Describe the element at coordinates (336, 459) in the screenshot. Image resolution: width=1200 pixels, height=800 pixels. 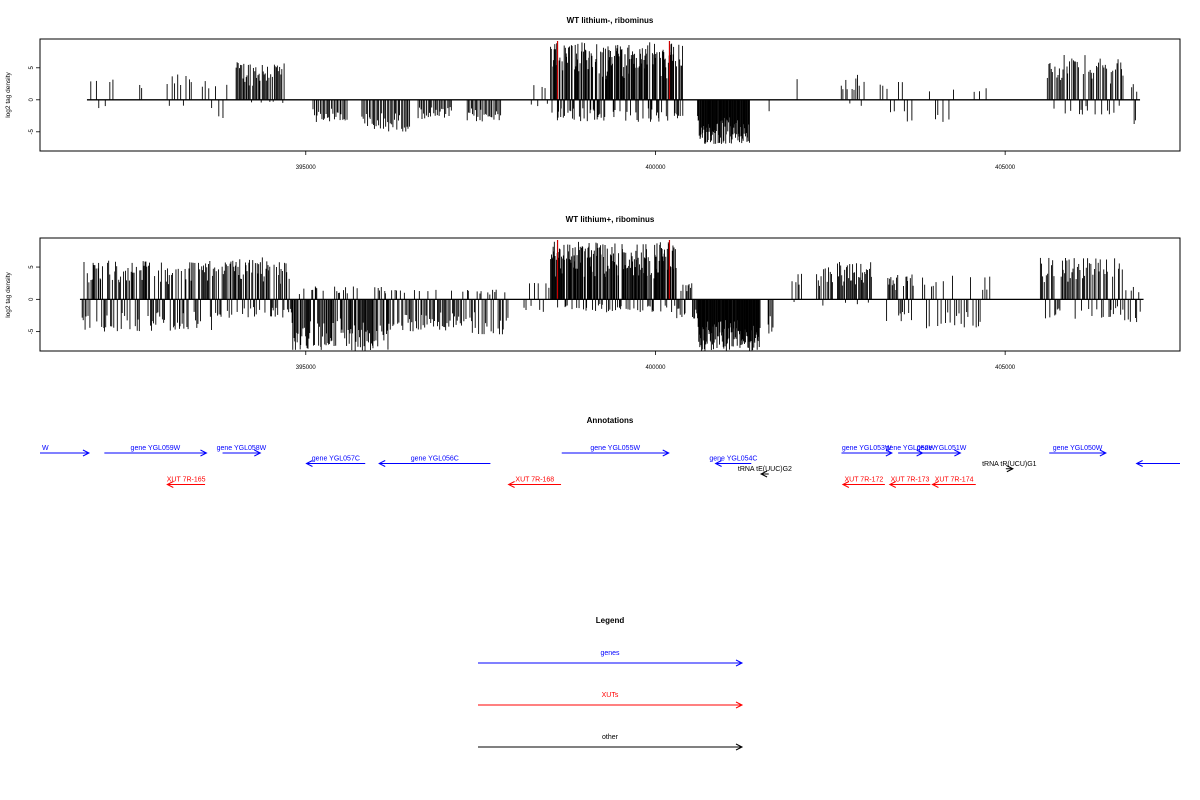
I see `gene-feature-label: gene YGL057C` at that location.